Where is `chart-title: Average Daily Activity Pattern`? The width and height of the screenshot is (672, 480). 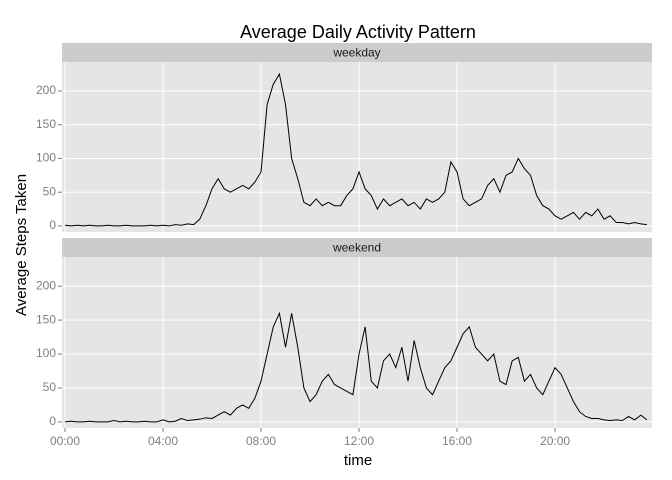
chart-title: Average Daily Activity Pattern is located at coordinates (358, 32).